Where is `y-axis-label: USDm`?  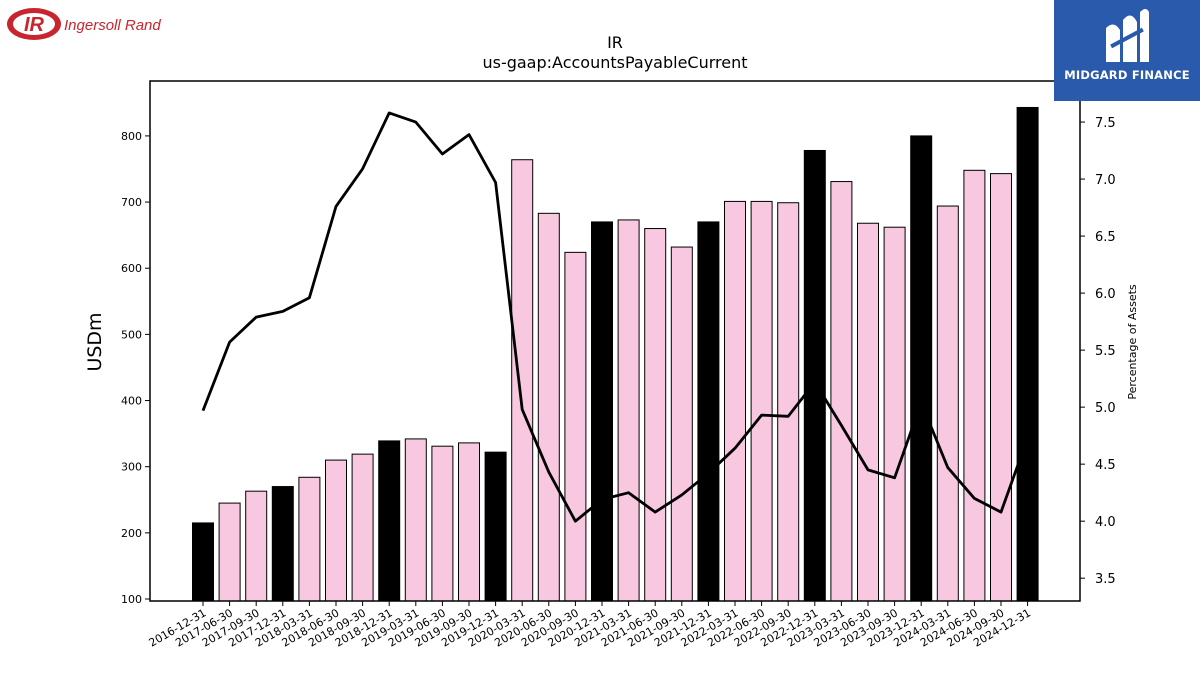 y-axis-label: USDm is located at coordinates (95, 341).